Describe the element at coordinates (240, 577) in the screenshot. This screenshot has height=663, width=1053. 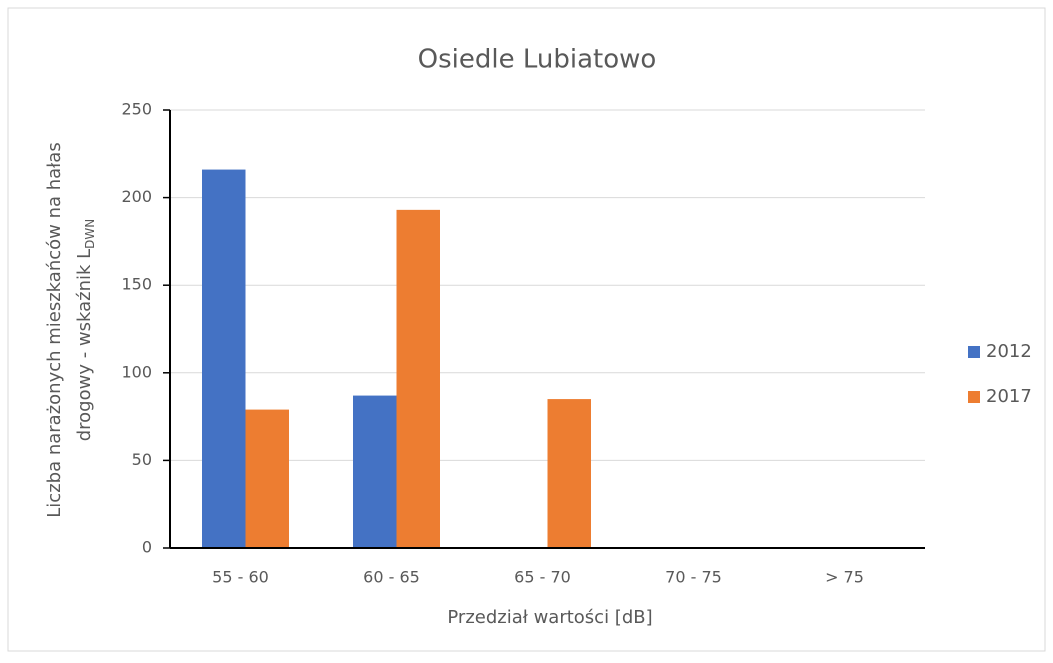
I see `x-tick-label: 55 - 60` at that location.